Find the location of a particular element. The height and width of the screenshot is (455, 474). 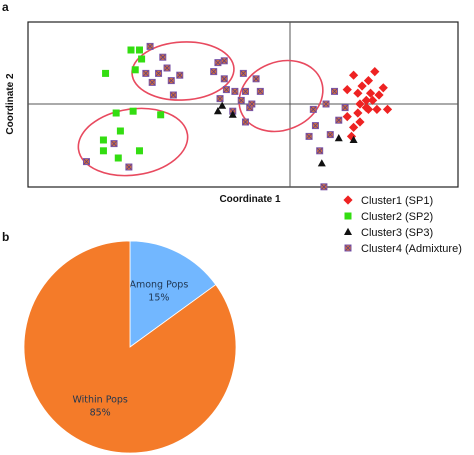

cluster-ellipse-upper-left is located at coordinates (183, 71).